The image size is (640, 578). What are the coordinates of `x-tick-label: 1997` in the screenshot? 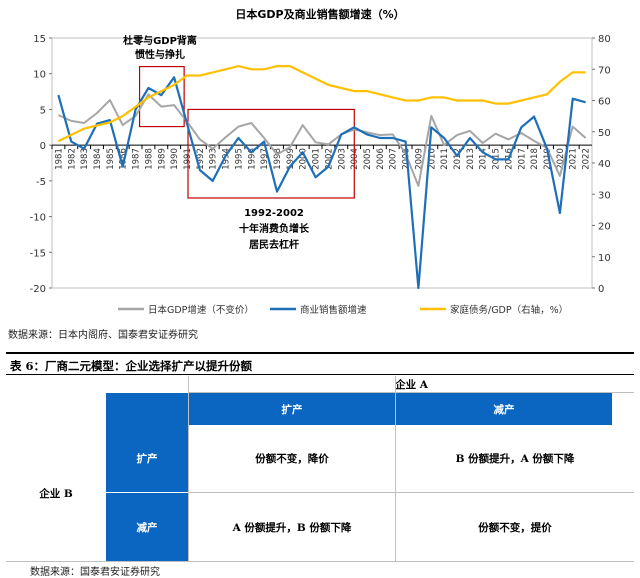 It's located at (265, 159).